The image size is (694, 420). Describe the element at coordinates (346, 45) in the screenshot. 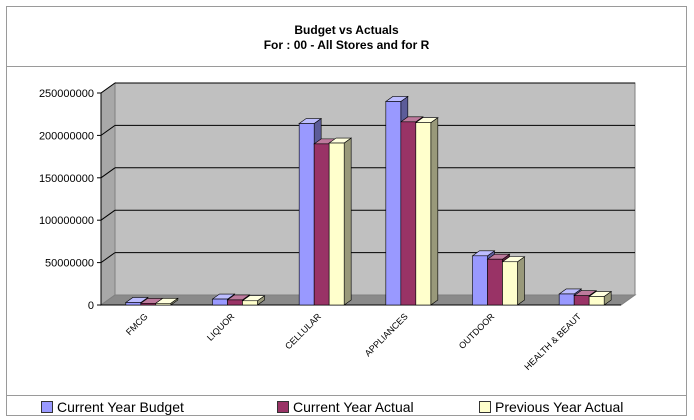

I see `chart-subtitle: For : 00 - All Stores and for R` at that location.